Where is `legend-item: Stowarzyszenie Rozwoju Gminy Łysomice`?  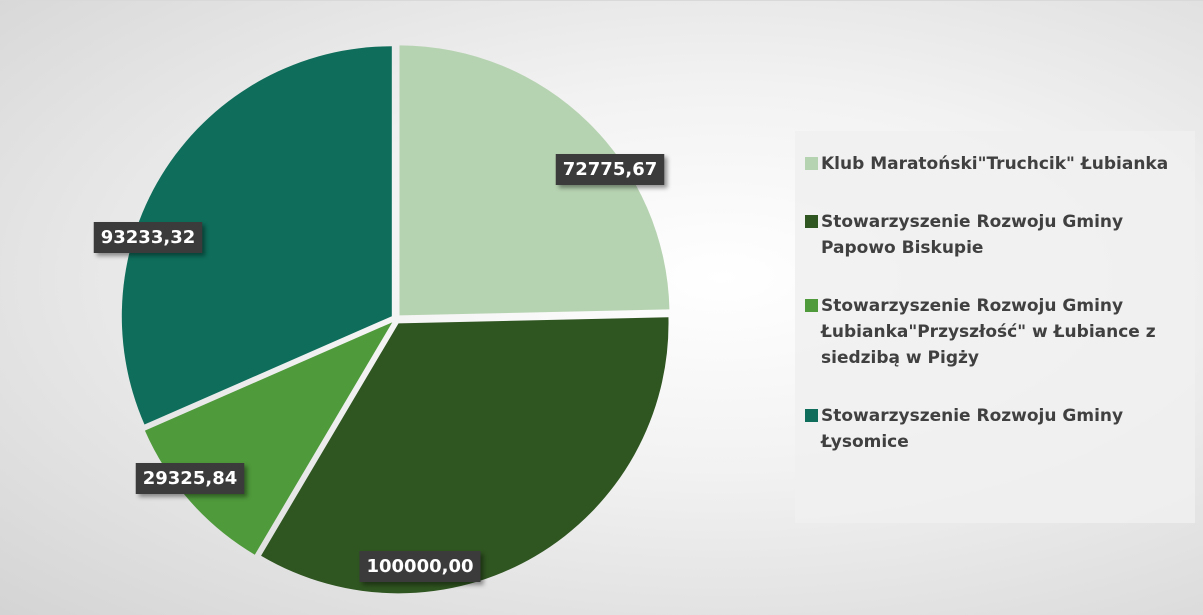 legend-item: Stowarzyszenie Rozwoju Gminy Łysomice is located at coordinates (996, 429).